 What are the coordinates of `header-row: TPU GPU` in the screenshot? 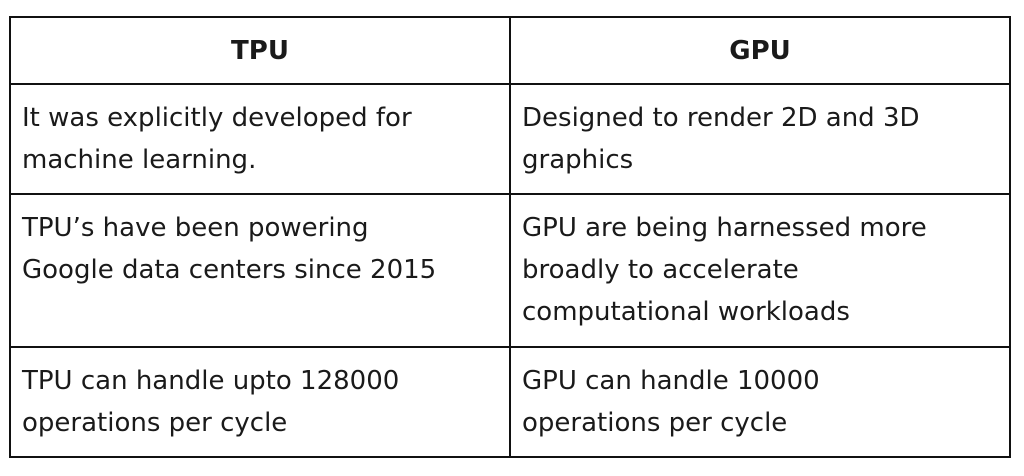 It's located at (510, 50).